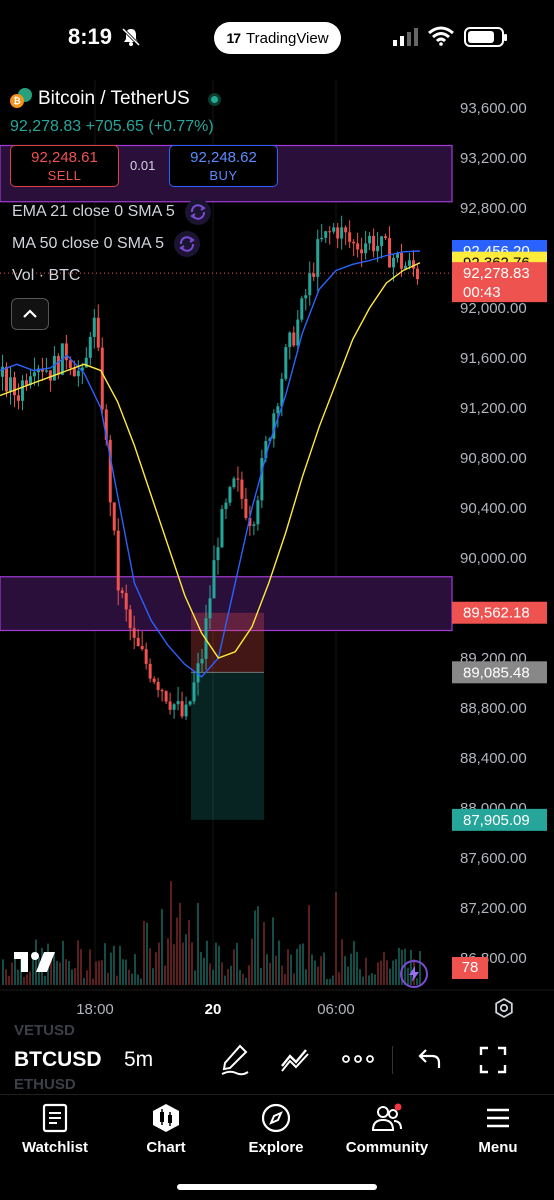 This screenshot has width=554, height=1200. I want to click on nav-community: Community, so click(387, 1129).